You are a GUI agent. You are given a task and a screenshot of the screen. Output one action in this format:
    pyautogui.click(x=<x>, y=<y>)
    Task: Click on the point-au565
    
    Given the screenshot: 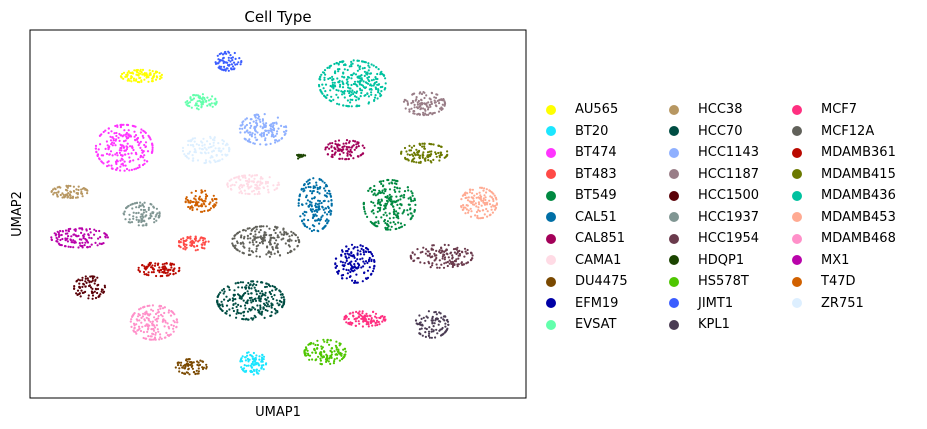 What is the action you would take?
    pyautogui.click(x=154, y=73)
    